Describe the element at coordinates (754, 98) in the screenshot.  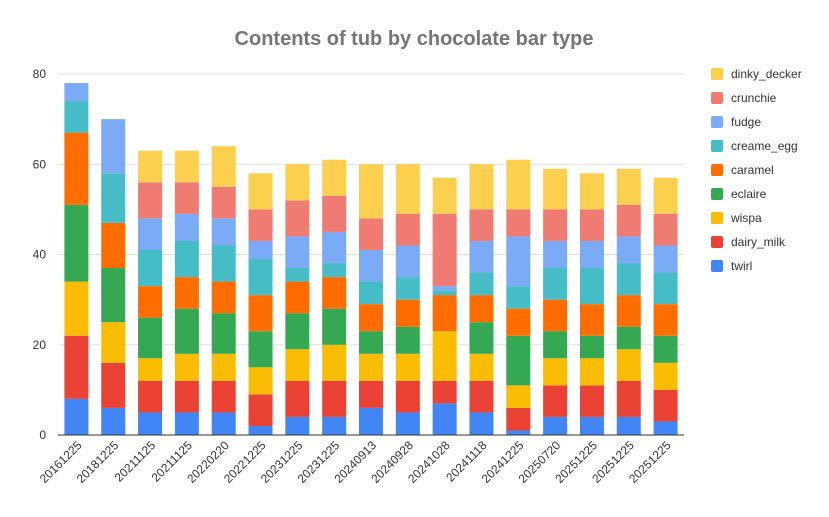
I see `legend-label-crunchie: crunchie` at that location.